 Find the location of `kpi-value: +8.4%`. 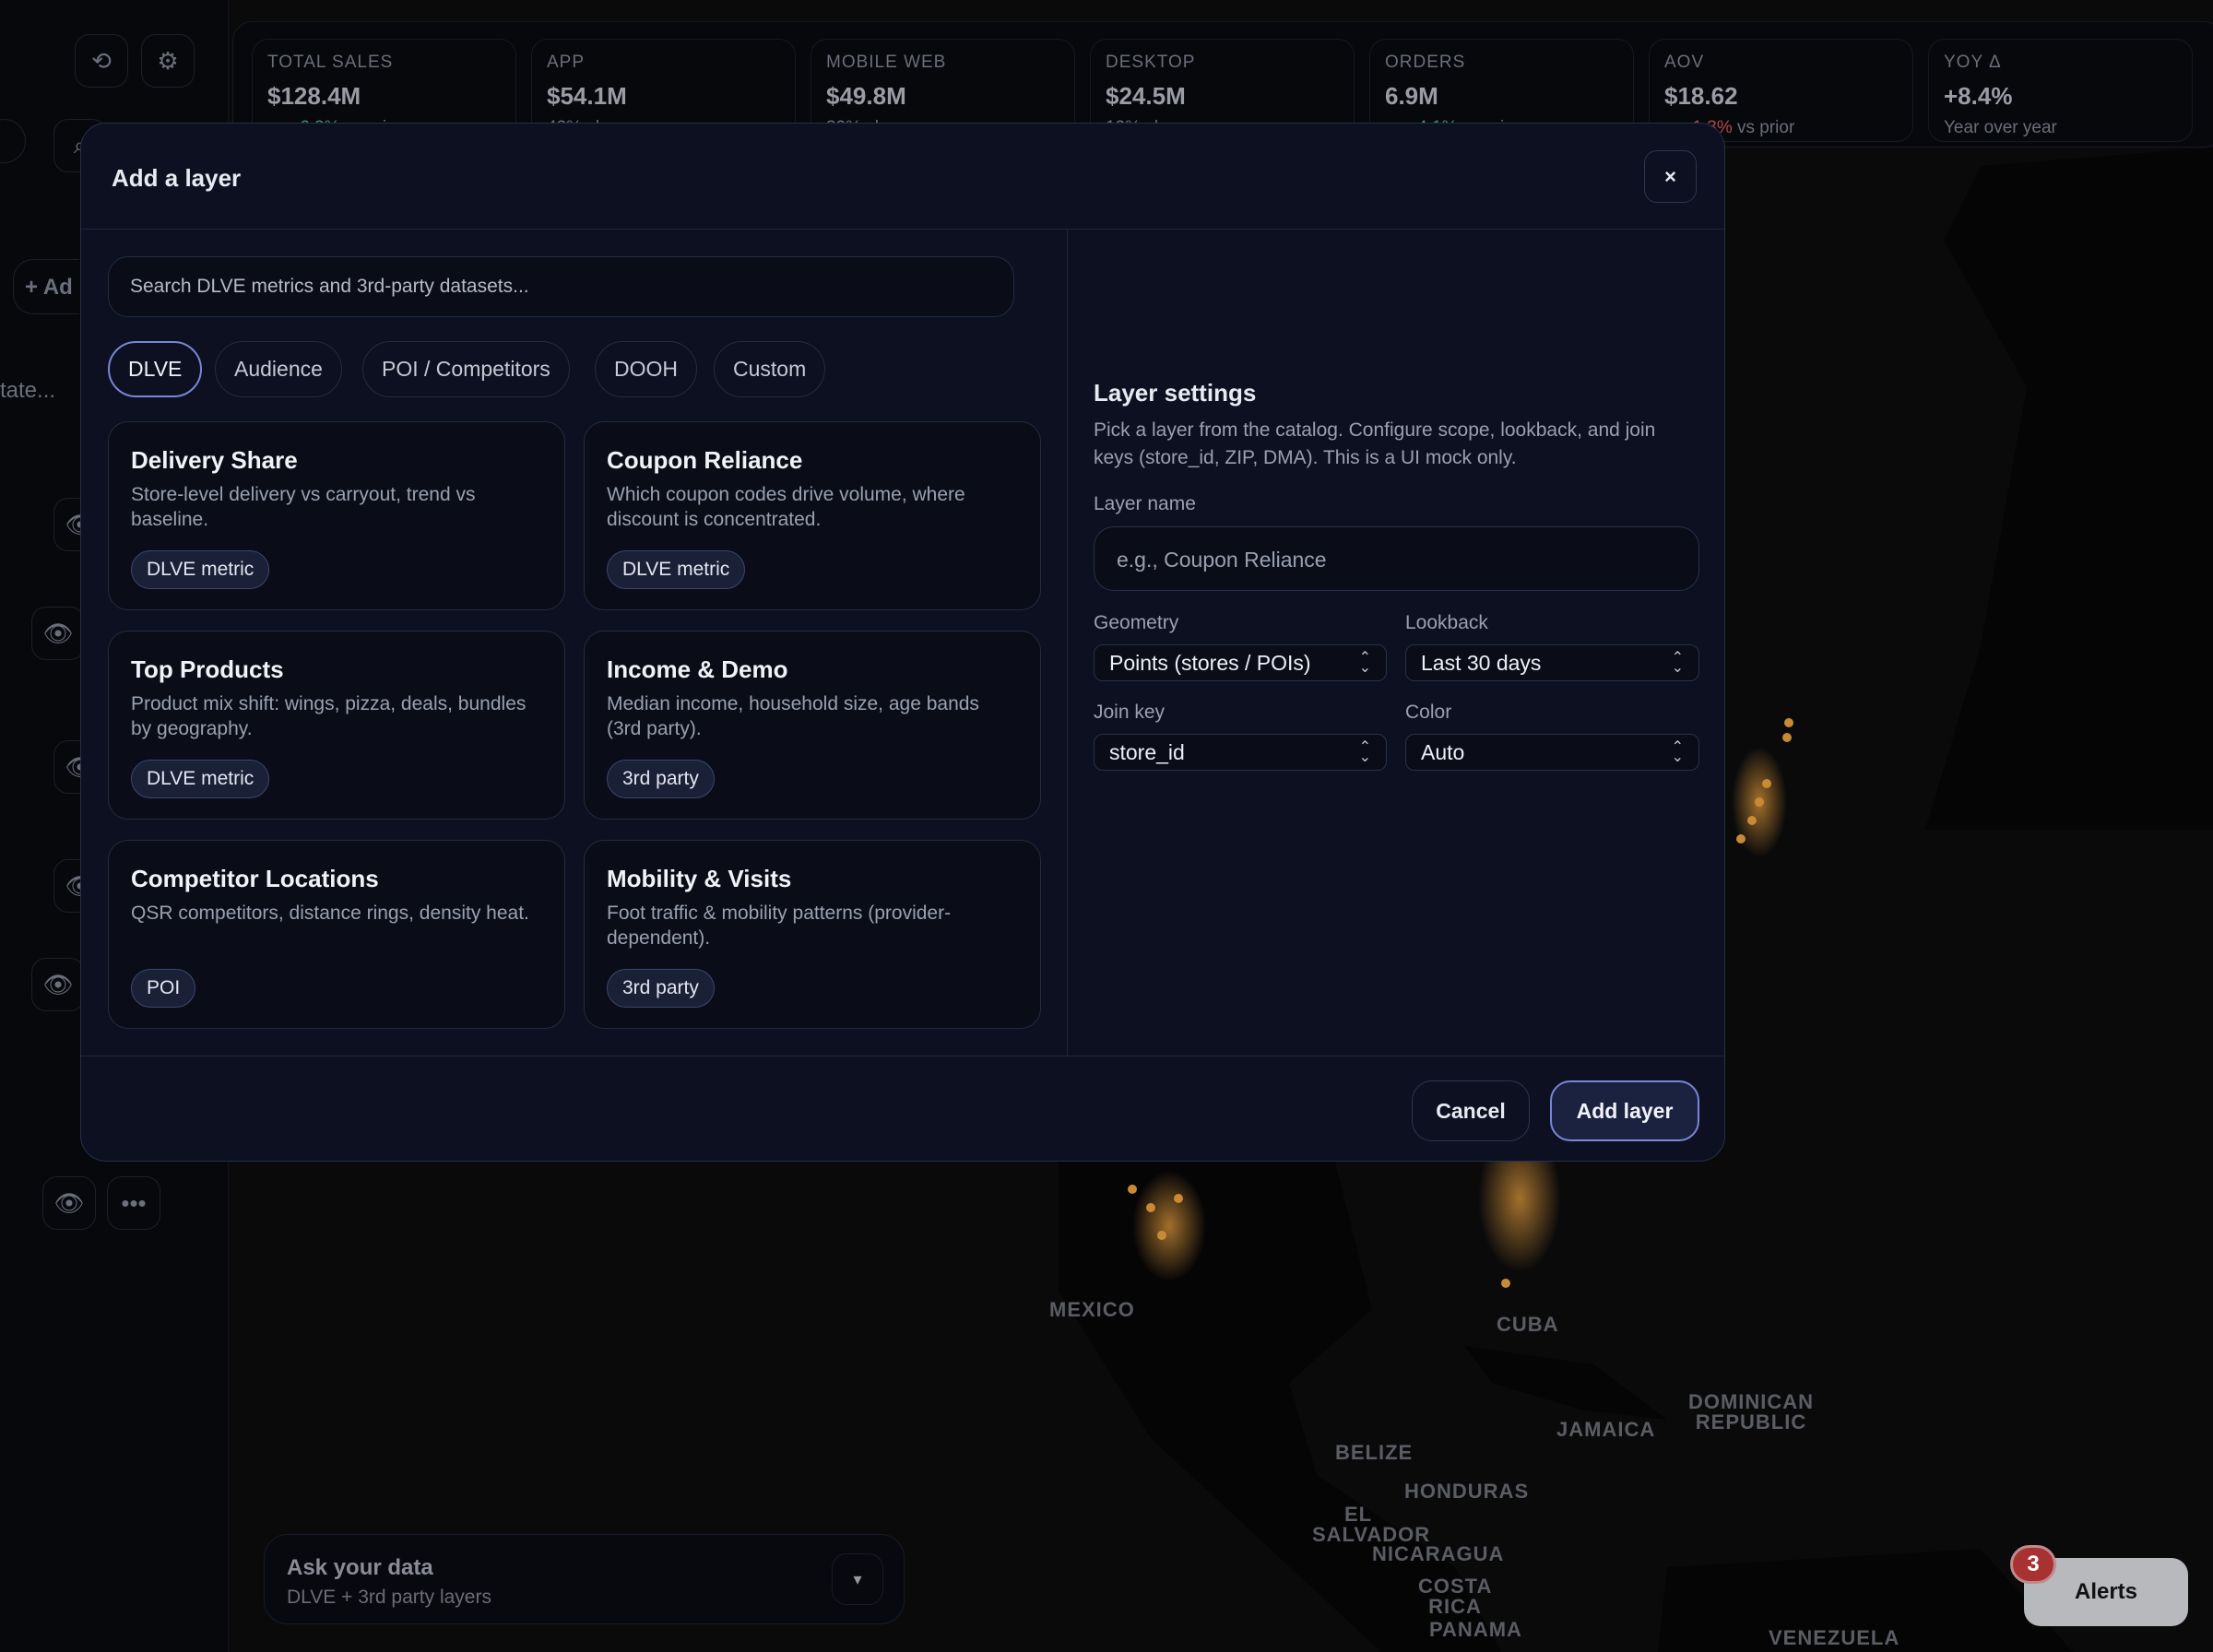

kpi-value: +8.4% is located at coordinates (1978, 96).